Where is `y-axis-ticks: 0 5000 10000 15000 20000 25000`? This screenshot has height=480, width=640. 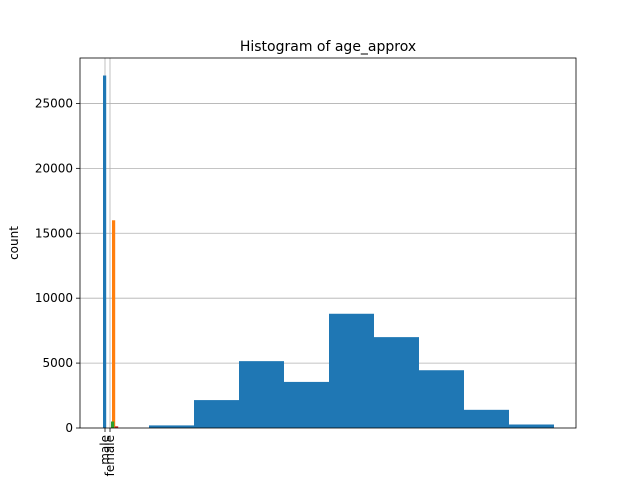 y-axis-ticks: 0 5000 10000 15000 20000 25000 is located at coordinates (57, 265).